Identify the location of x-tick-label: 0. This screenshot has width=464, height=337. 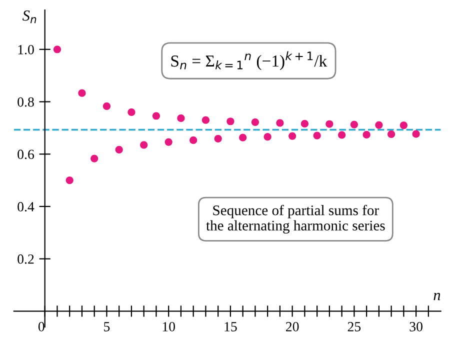
(41, 327).